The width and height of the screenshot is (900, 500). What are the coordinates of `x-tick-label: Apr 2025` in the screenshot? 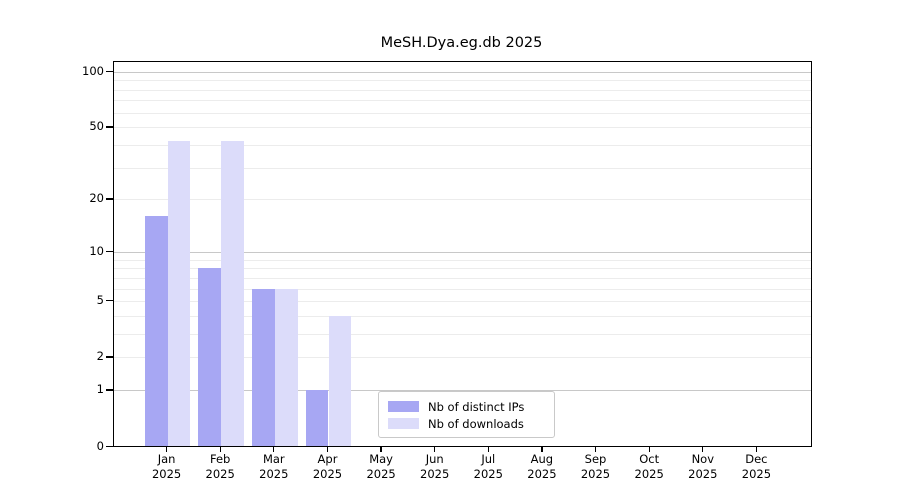 It's located at (328, 467).